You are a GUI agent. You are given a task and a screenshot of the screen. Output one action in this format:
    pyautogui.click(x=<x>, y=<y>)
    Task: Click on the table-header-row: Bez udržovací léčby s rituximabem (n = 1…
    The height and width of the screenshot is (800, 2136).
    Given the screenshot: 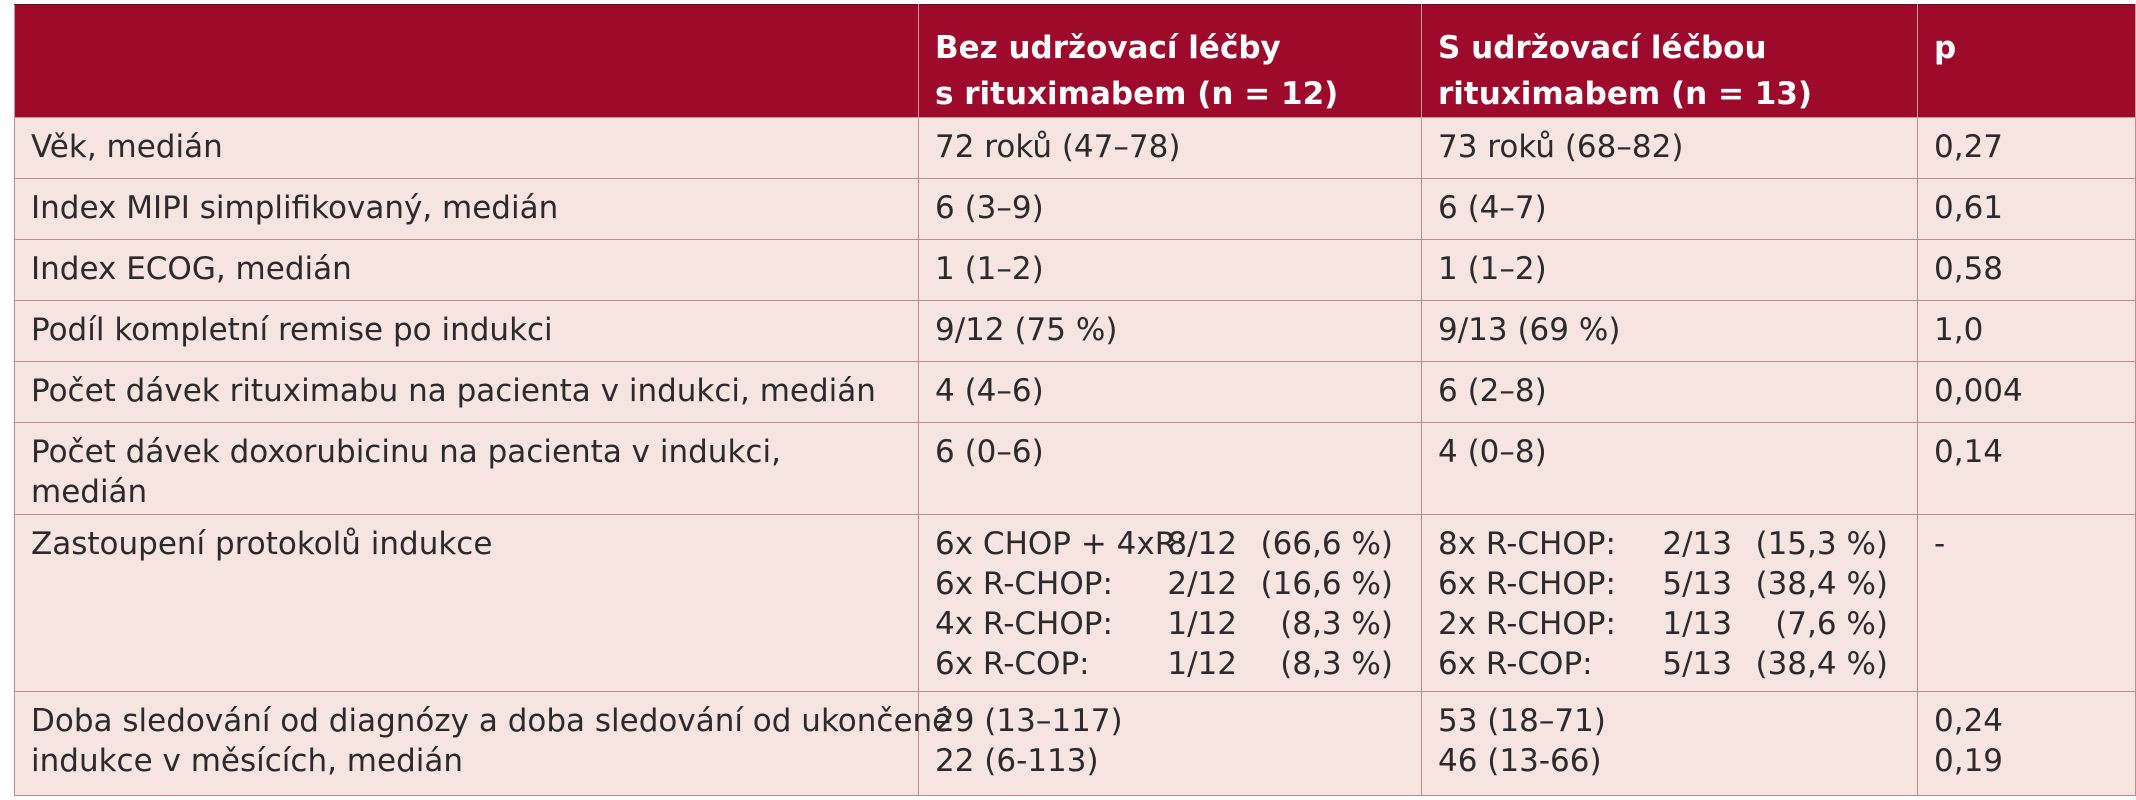 What is the action you would take?
    pyautogui.click(x=1075, y=61)
    